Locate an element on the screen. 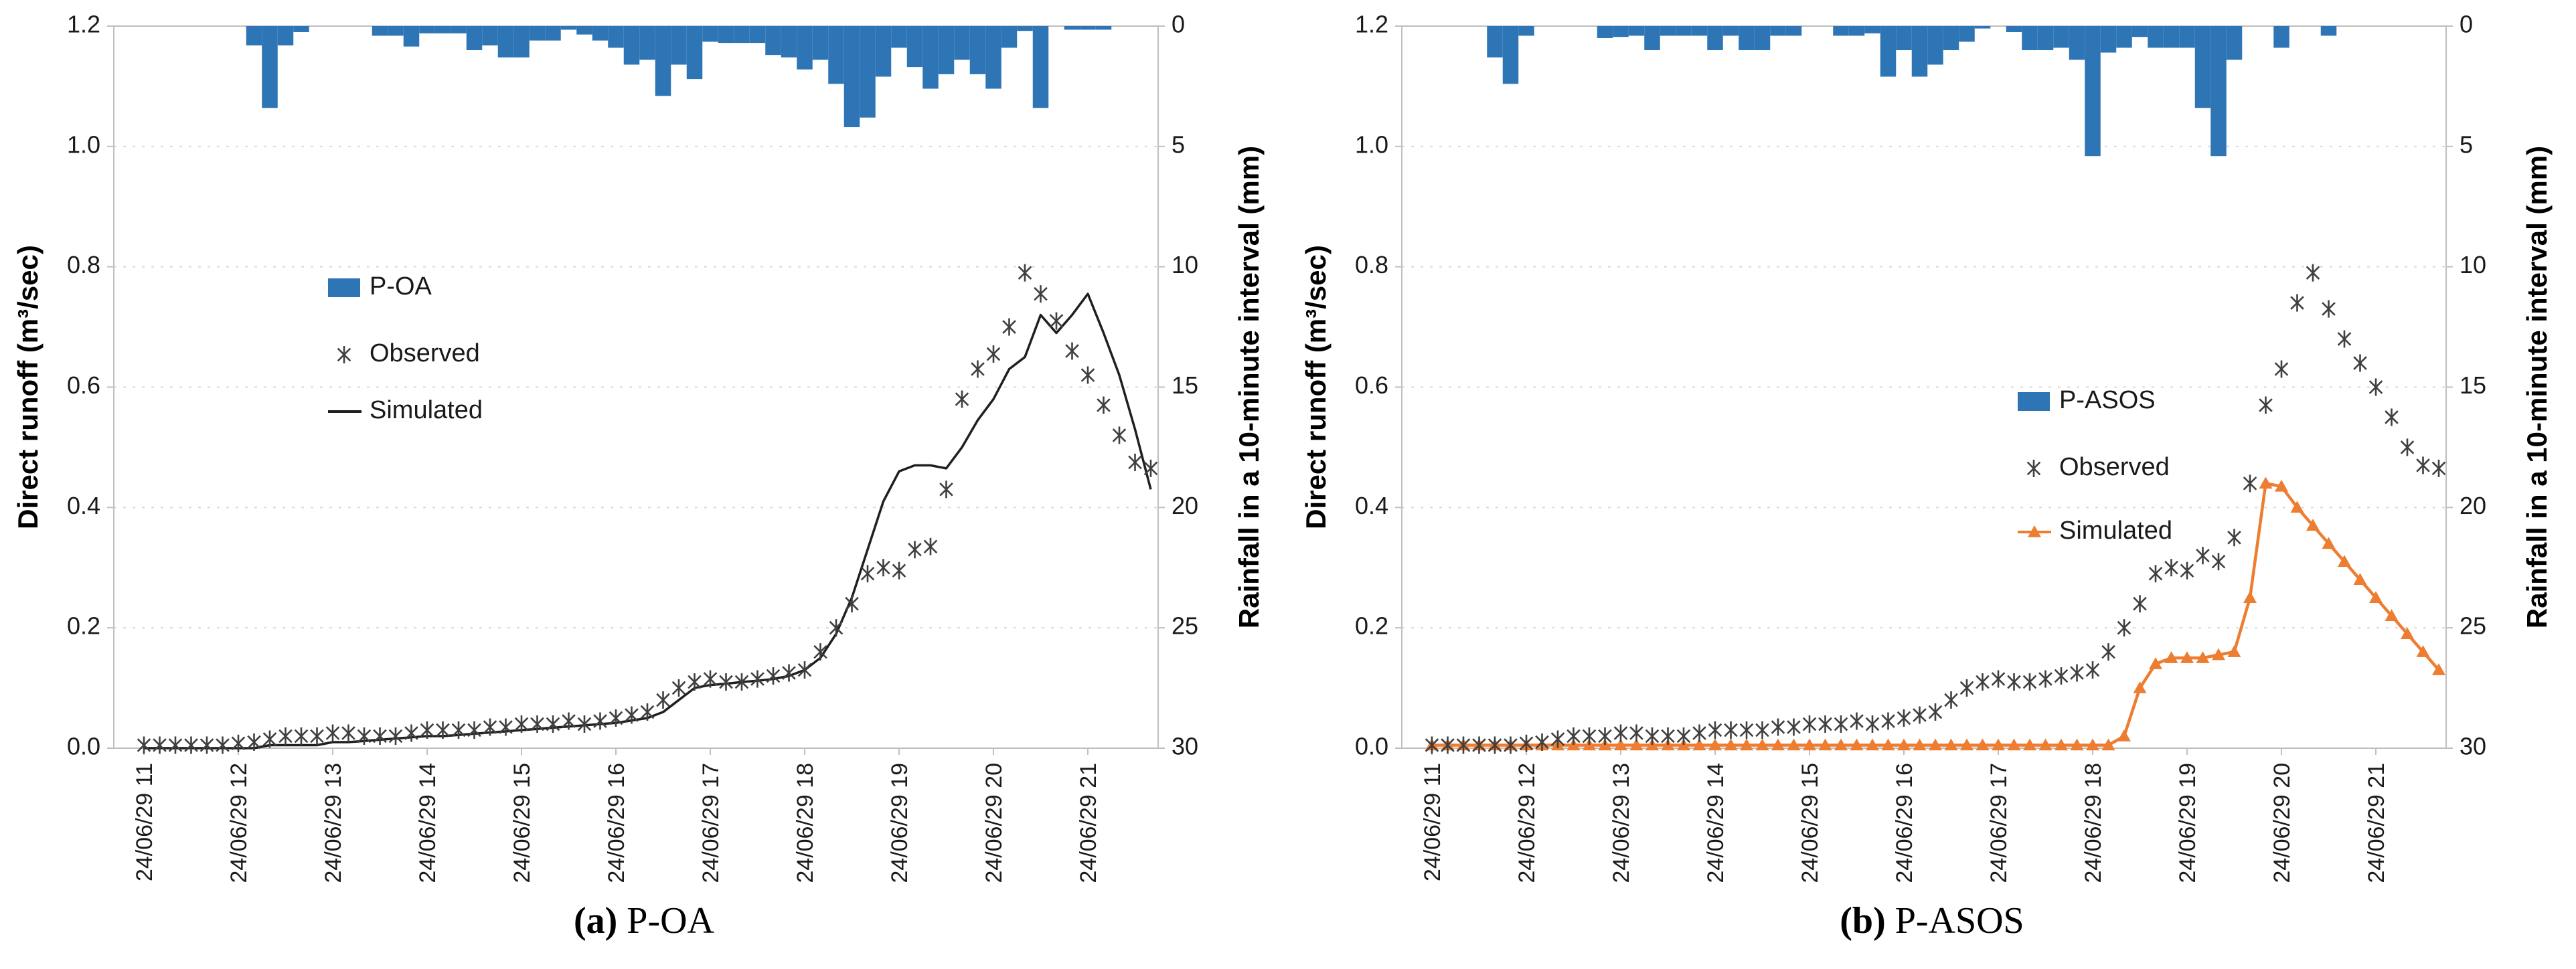 The image size is (2576, 969). right-axis-tick-label: 30 is located at coordinates (1185, 747).